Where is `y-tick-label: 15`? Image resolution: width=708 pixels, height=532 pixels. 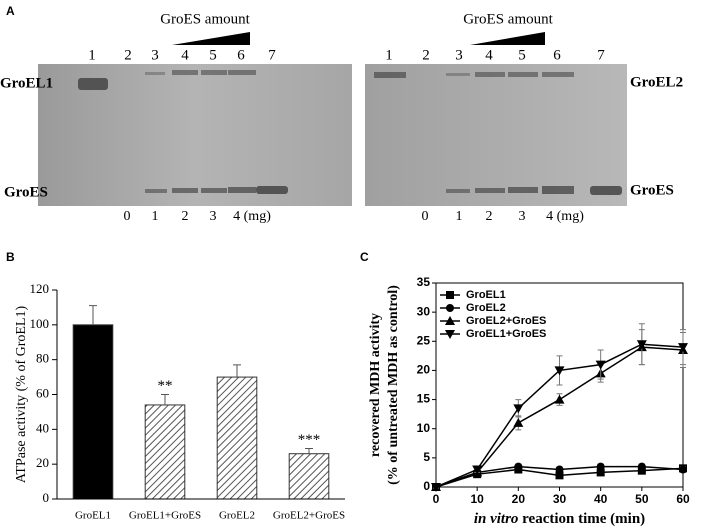 y-tick-label: 15 is located at coordinates (424, 399).